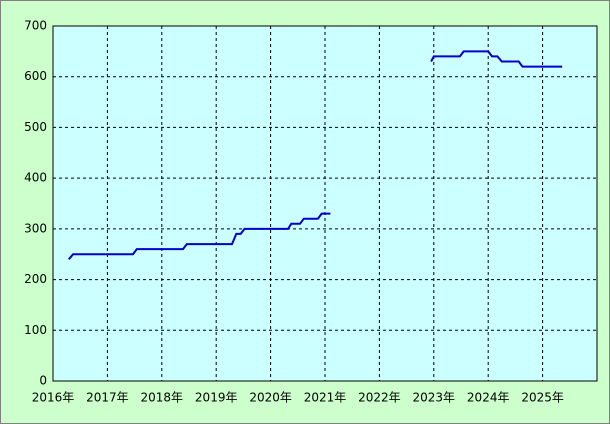 This screenshot has width=610, height=424. What do you see at coordinates (379, 398) in the screenshot?
I see `x-tick-label: 2022年` at bounding box center [379, 398].